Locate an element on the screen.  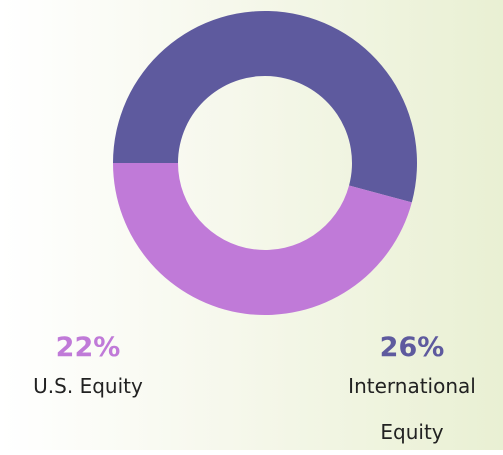
legend-item: 22% U.S. Equity is located at coordinates (89, 371).